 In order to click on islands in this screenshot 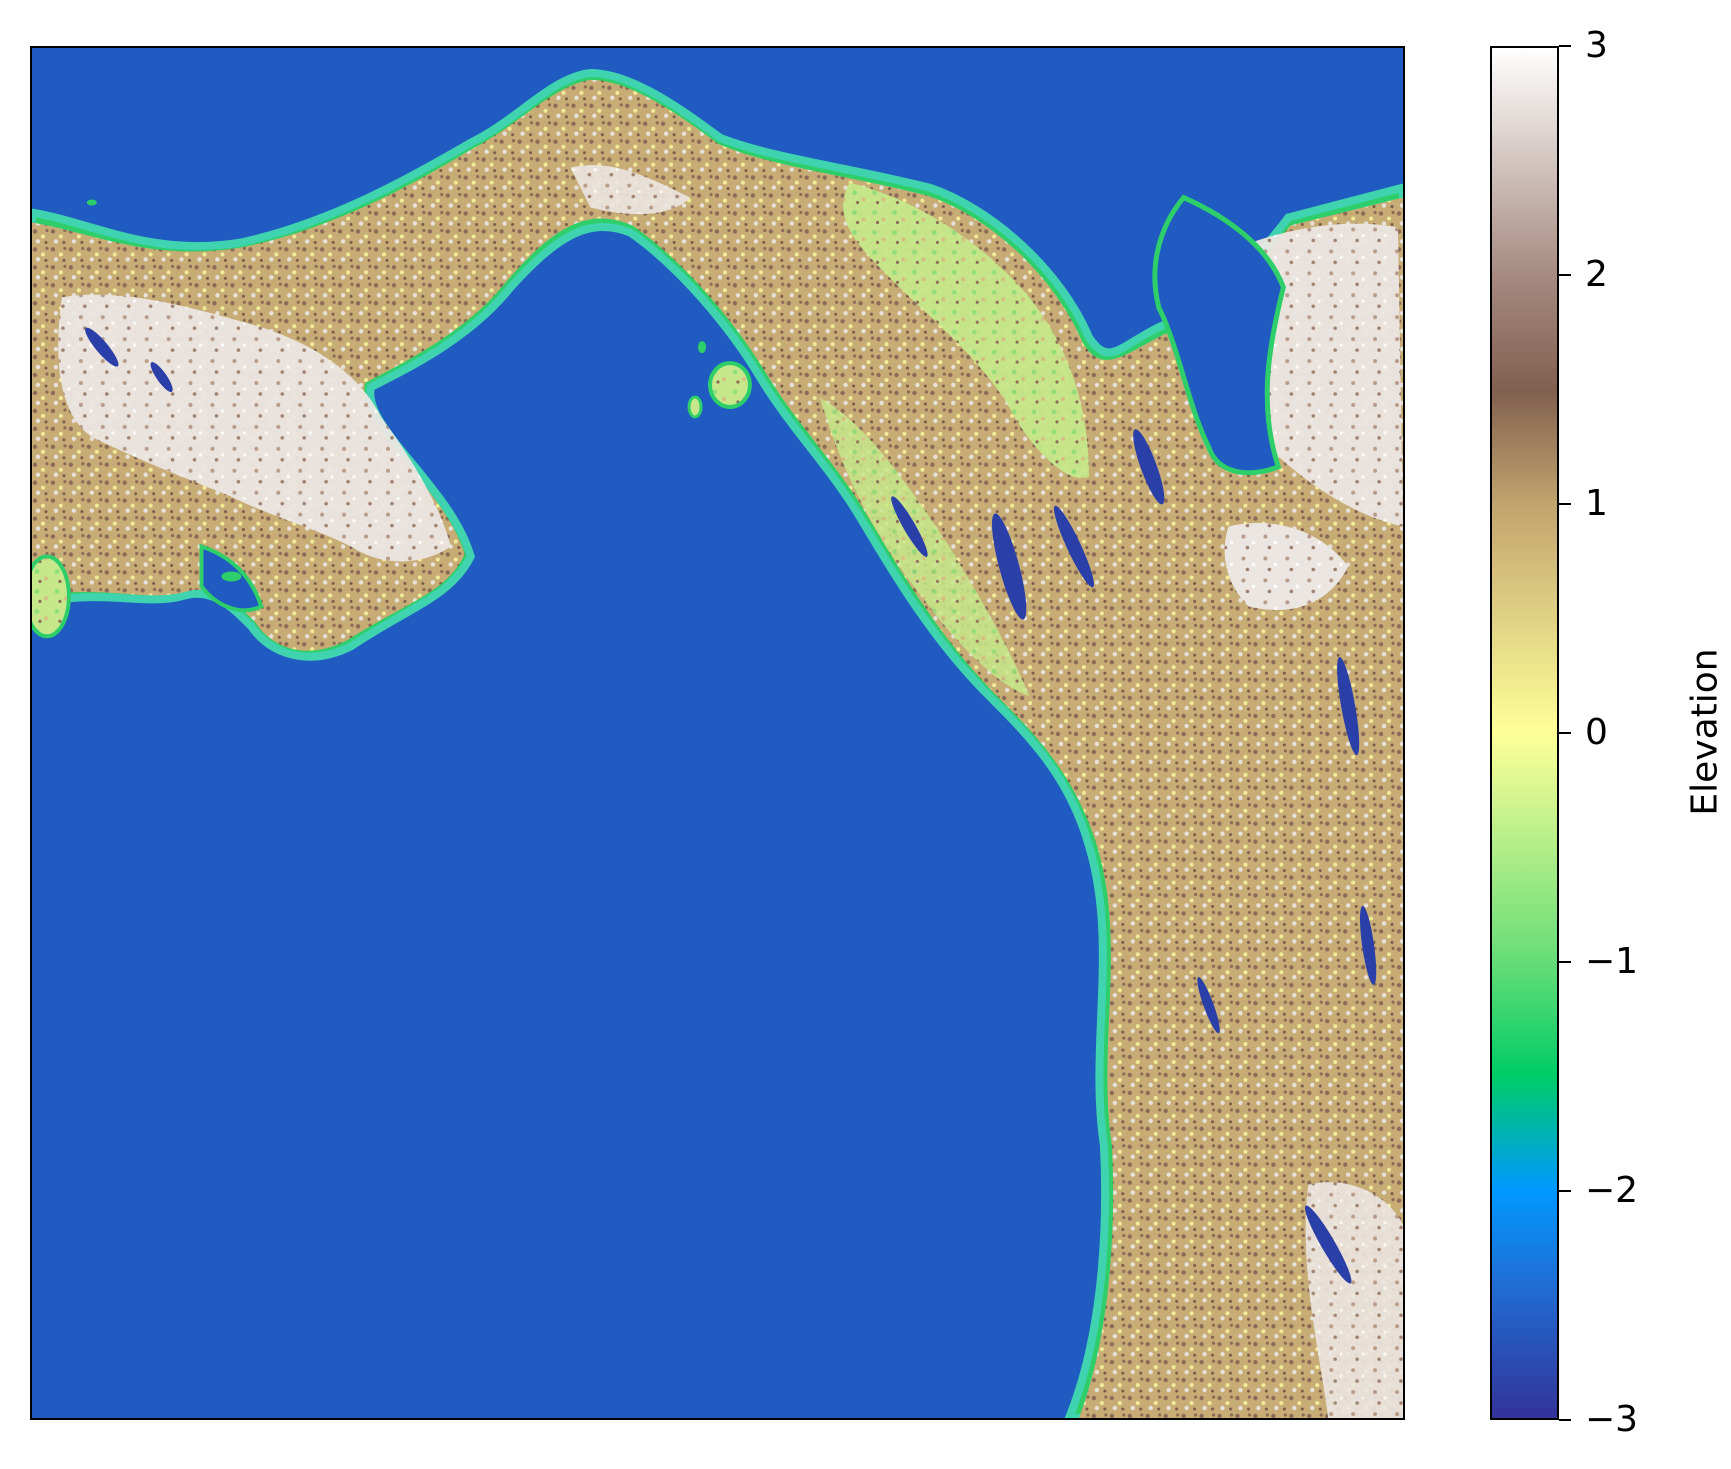, I will do `click(392, 419)`.